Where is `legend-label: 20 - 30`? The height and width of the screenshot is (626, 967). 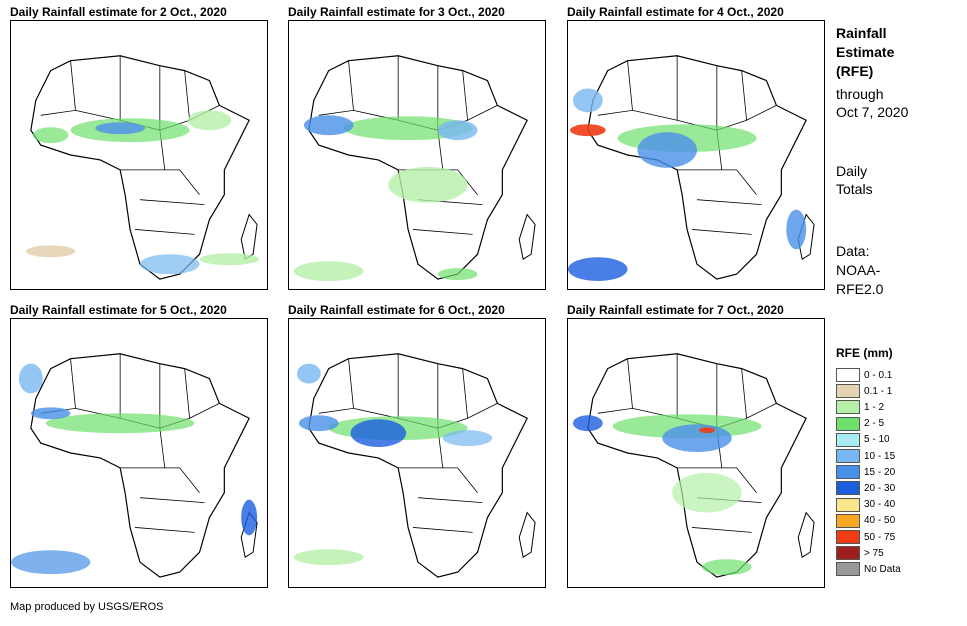
legend-label: 20 - 30 is located at coordinates (880, 488).